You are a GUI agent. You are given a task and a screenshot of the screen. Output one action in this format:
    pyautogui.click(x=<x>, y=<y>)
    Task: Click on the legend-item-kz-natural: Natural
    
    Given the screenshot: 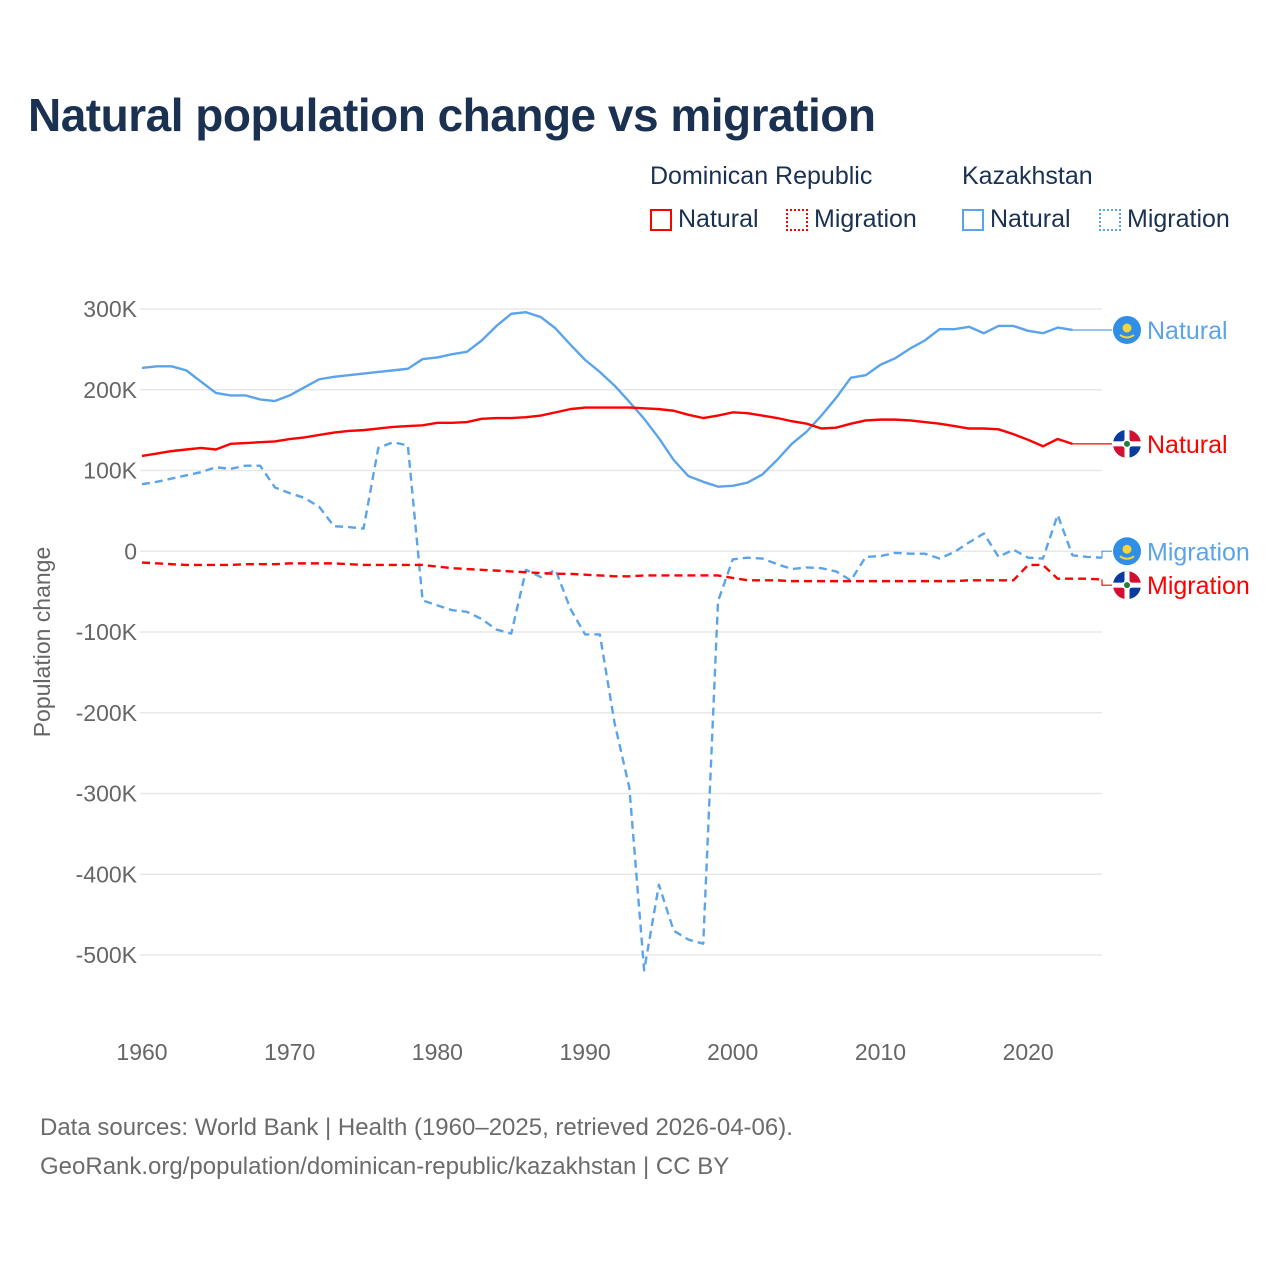 What is the action you would take?
    pyautogui.click(x=1016, y=219)
    